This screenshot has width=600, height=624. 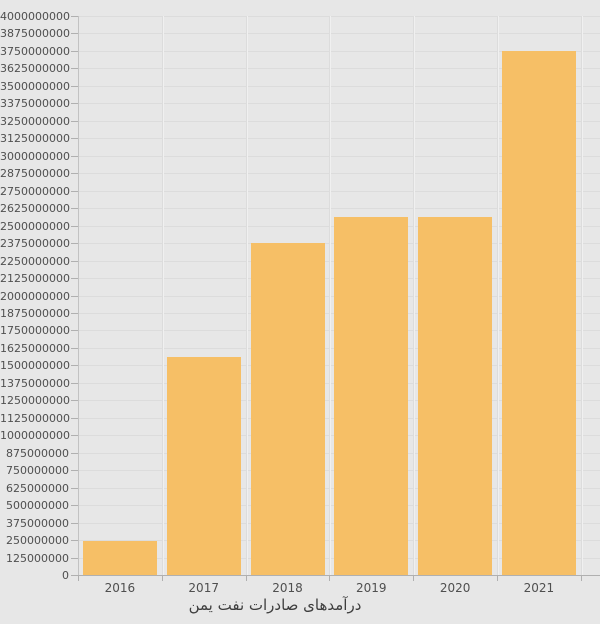 I want to click on y-tick-label: 3000000000, so click(x=35, y=156).